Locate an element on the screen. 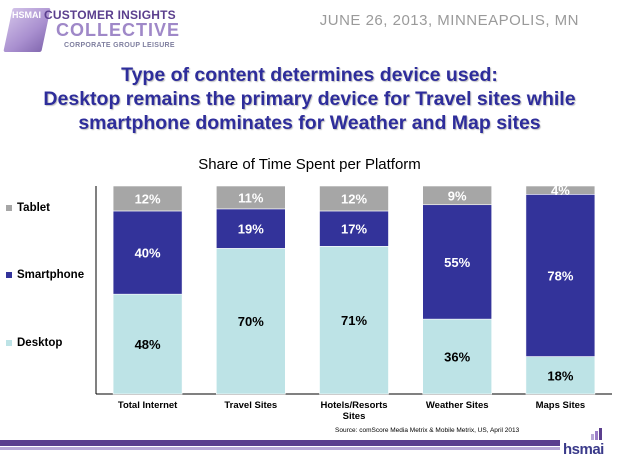 Image resolution: width=619 pixels, height=460 pixels. logo-line-1: CUSTOMER INSIGHTS is located at coordinates (110, 15).